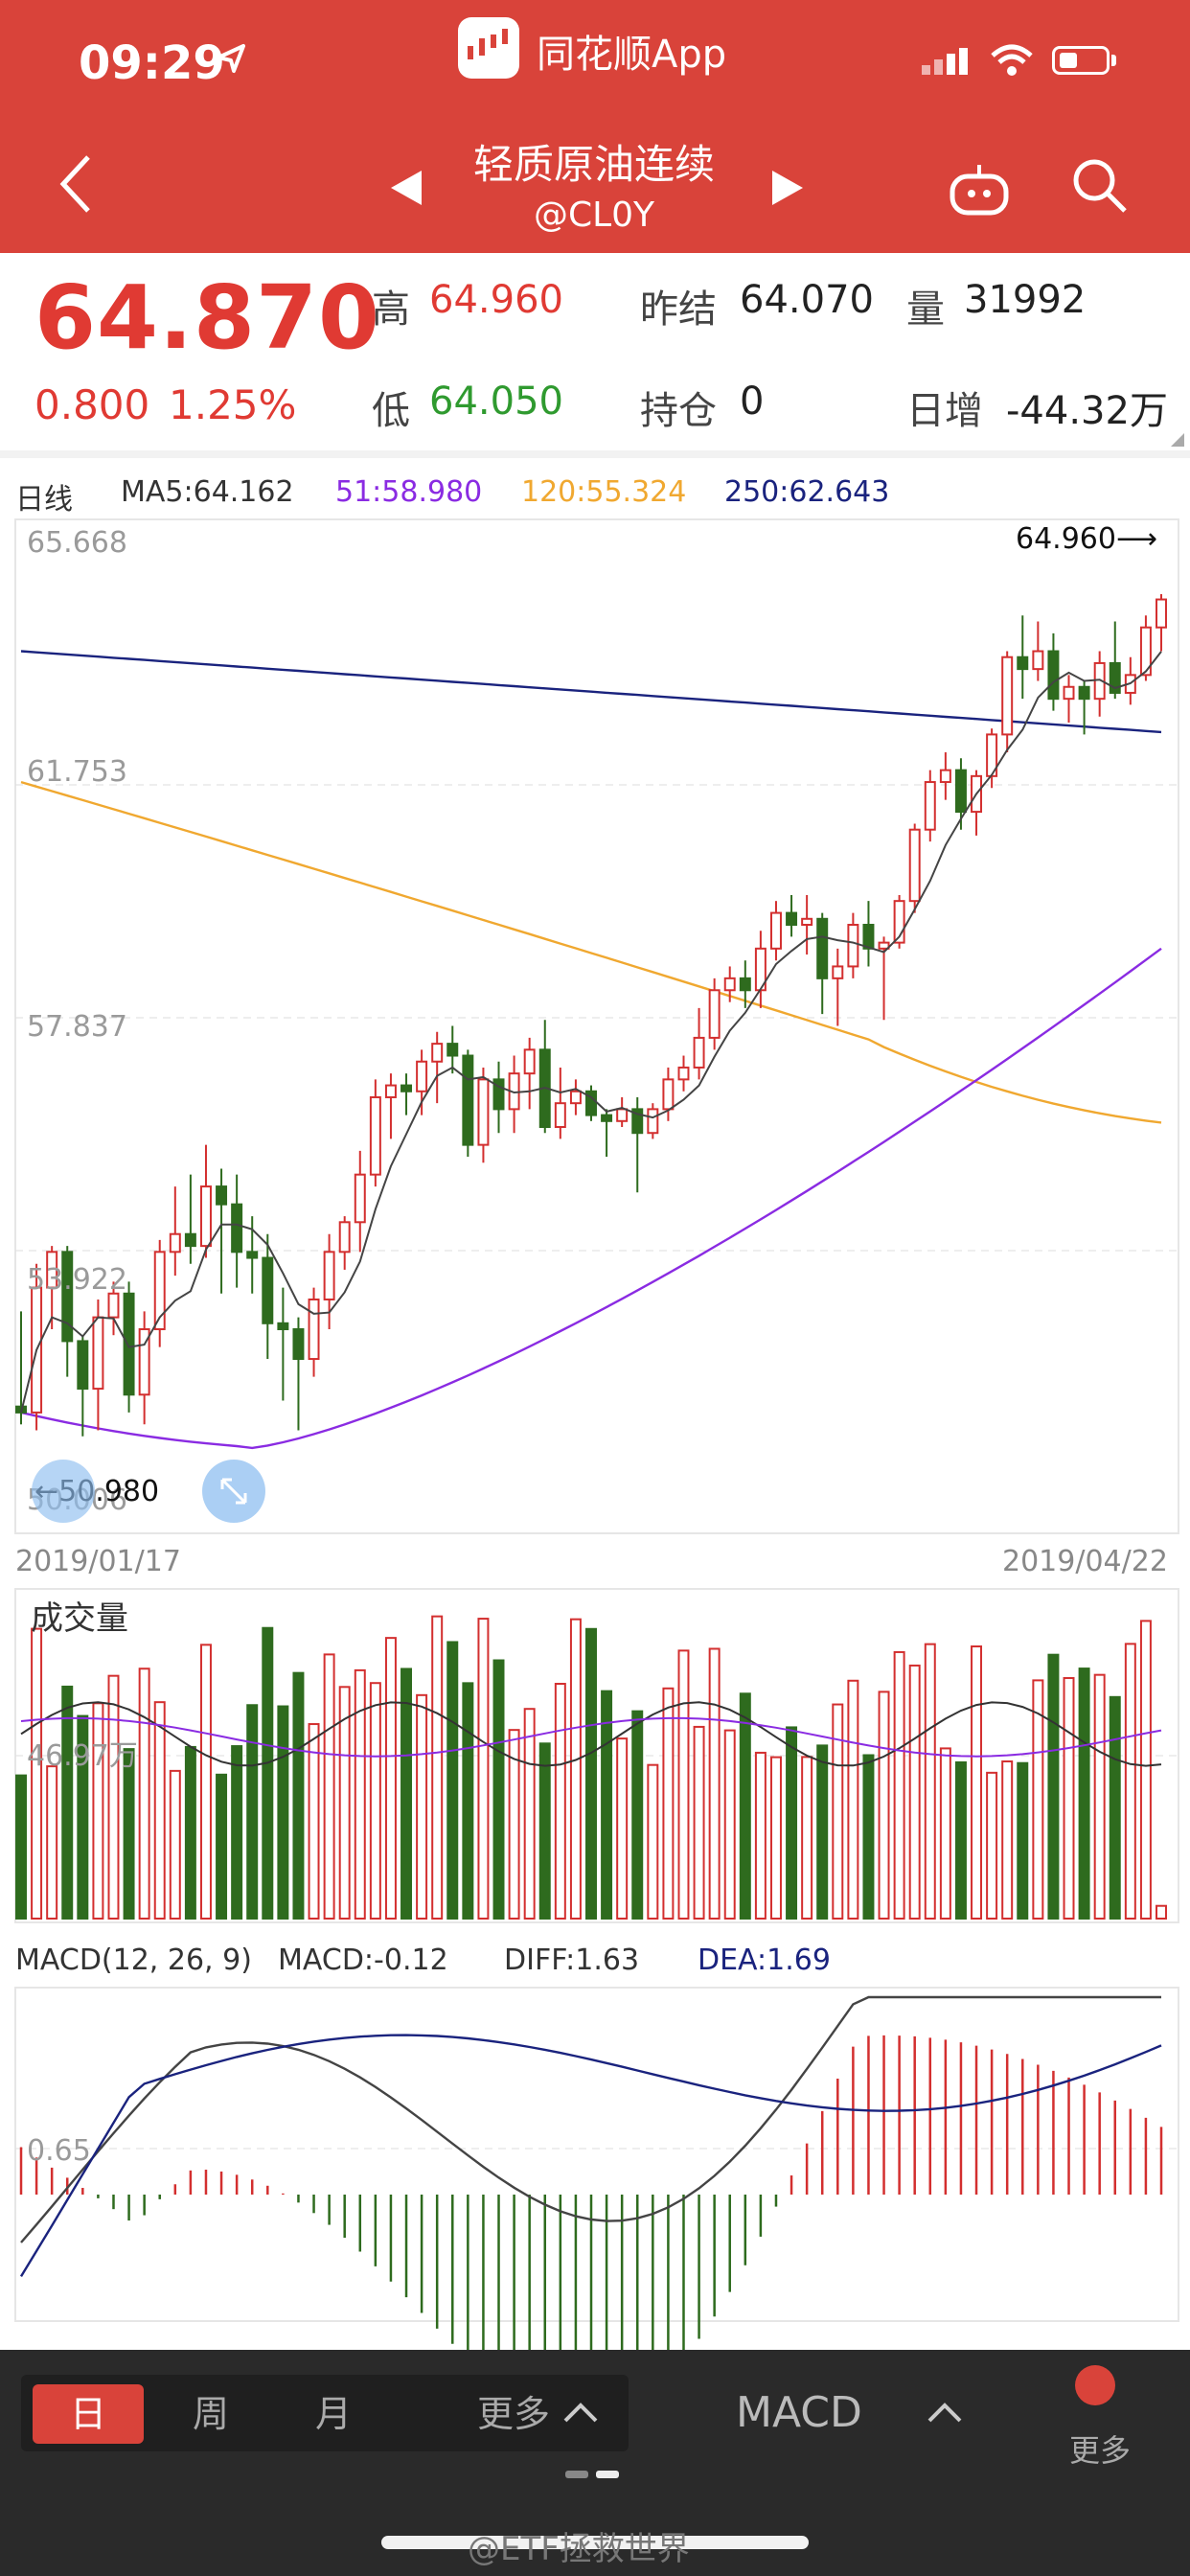  I want to click on y-label-top: 65.668, so click(77, 543).